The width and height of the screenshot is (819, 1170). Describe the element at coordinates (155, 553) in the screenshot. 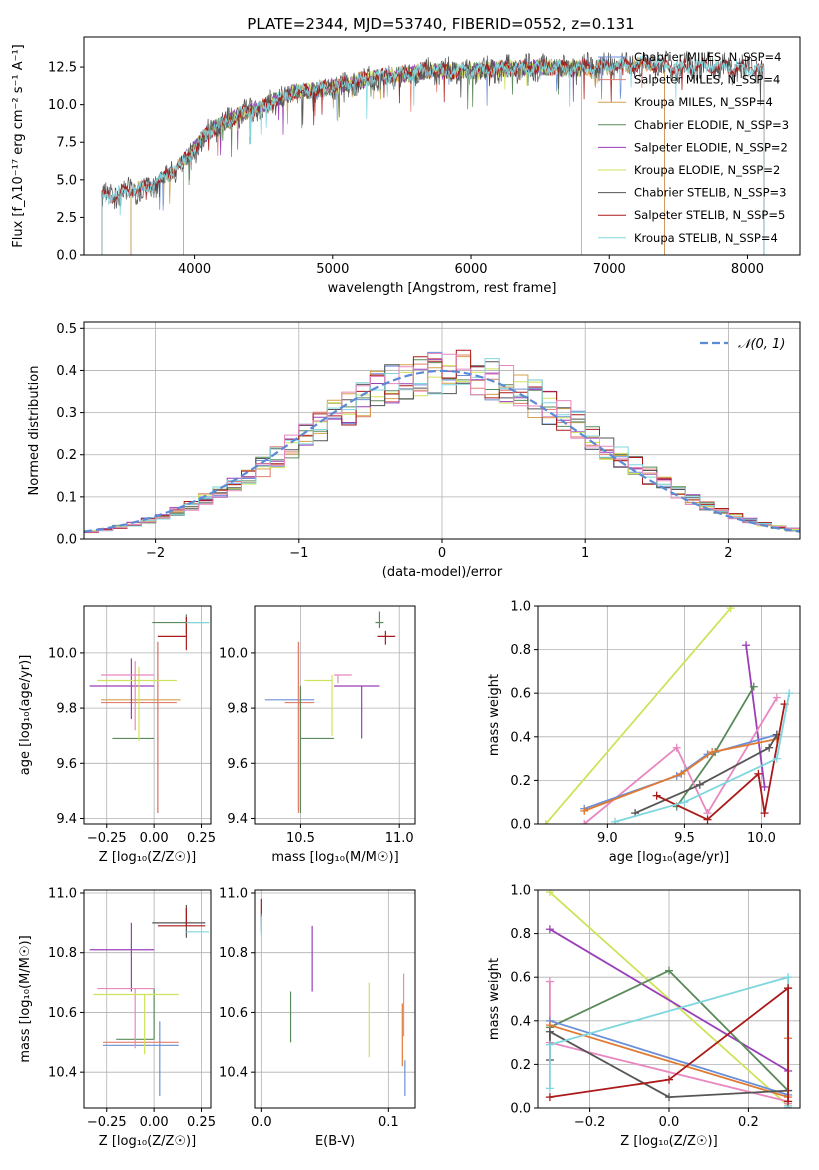

I see `x-tick-label: −2` at that location.